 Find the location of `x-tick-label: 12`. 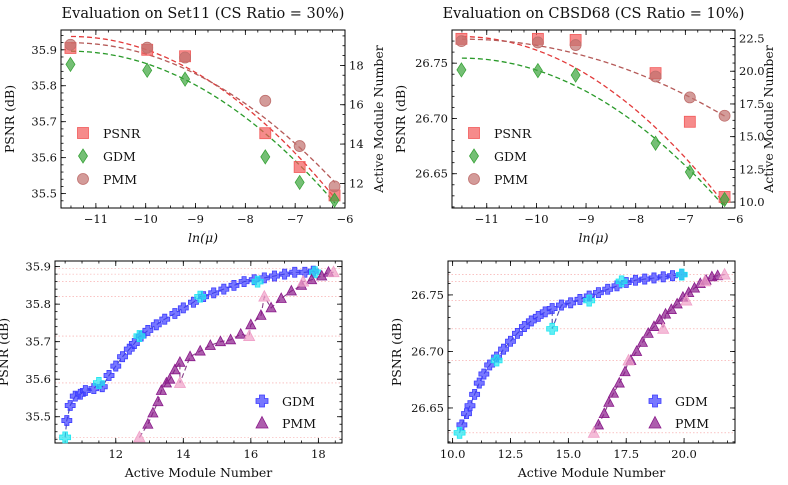

x-tick-label: 12 is located at coordinates (115, 454).